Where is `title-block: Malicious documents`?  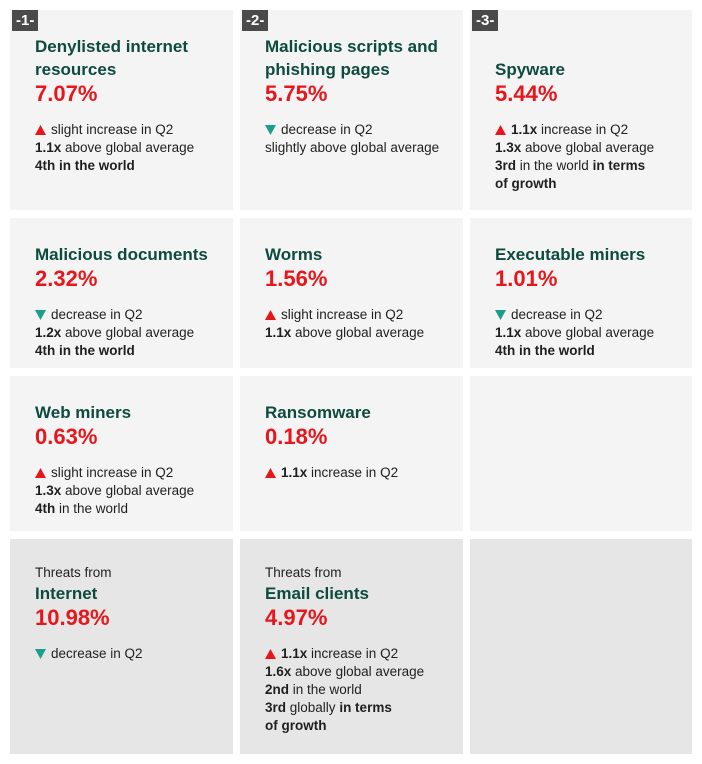
title-block: Malicious documents is located at coordinates (129, 254).